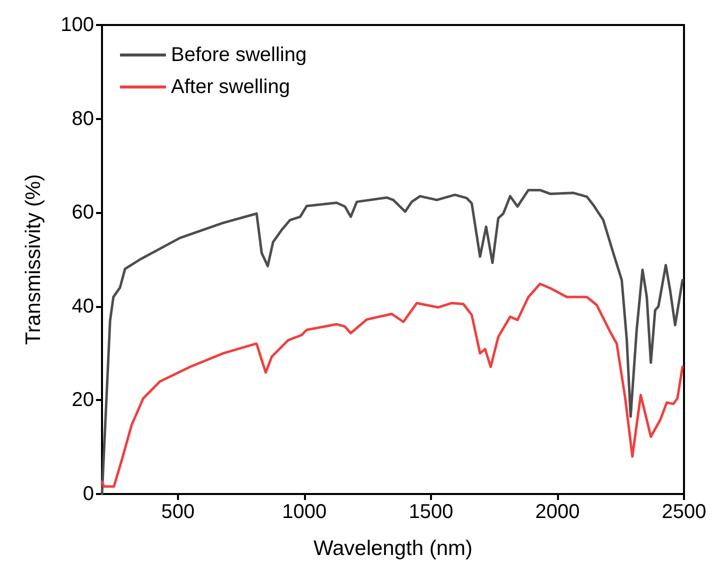 The width and height of the screenshot is (713, 576). Describe the element at coordinates (83, 400) in the screenshot. I see `y-tick-label: 20` at that location.